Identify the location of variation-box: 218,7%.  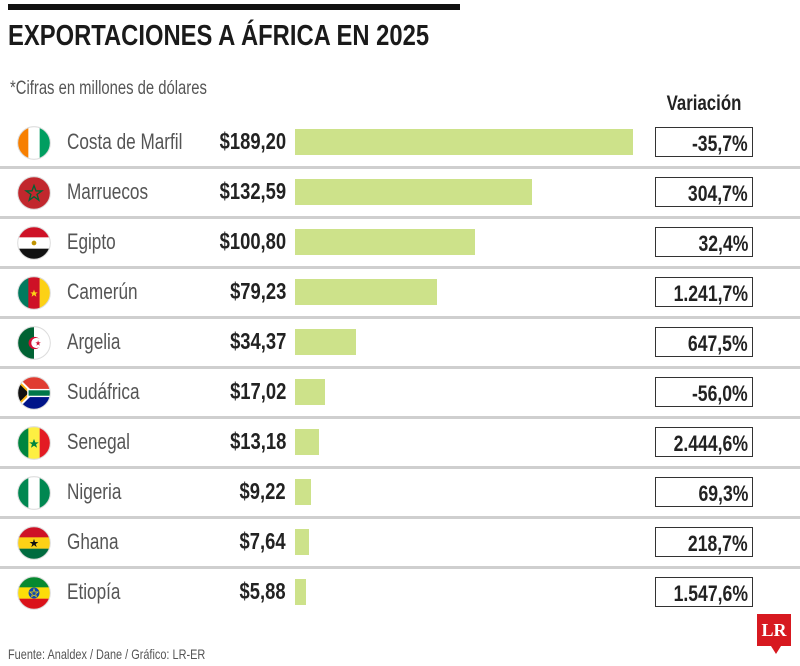
(704, 542).